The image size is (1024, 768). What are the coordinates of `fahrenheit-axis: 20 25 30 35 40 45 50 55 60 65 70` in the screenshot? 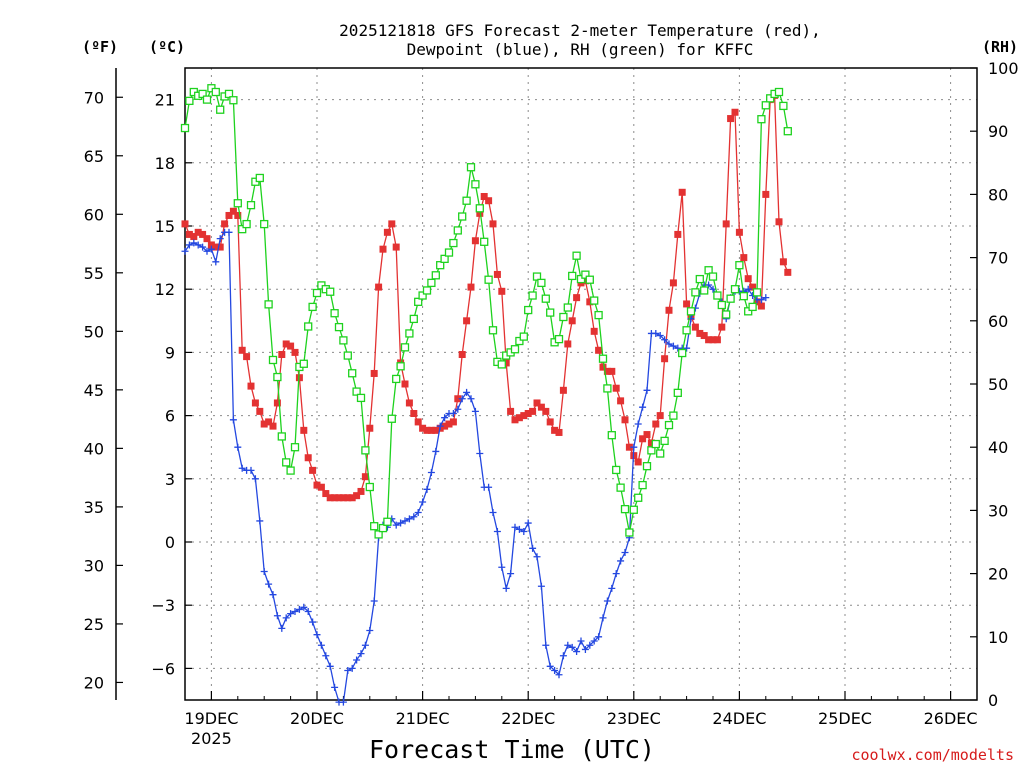 It's located at (103, 390).